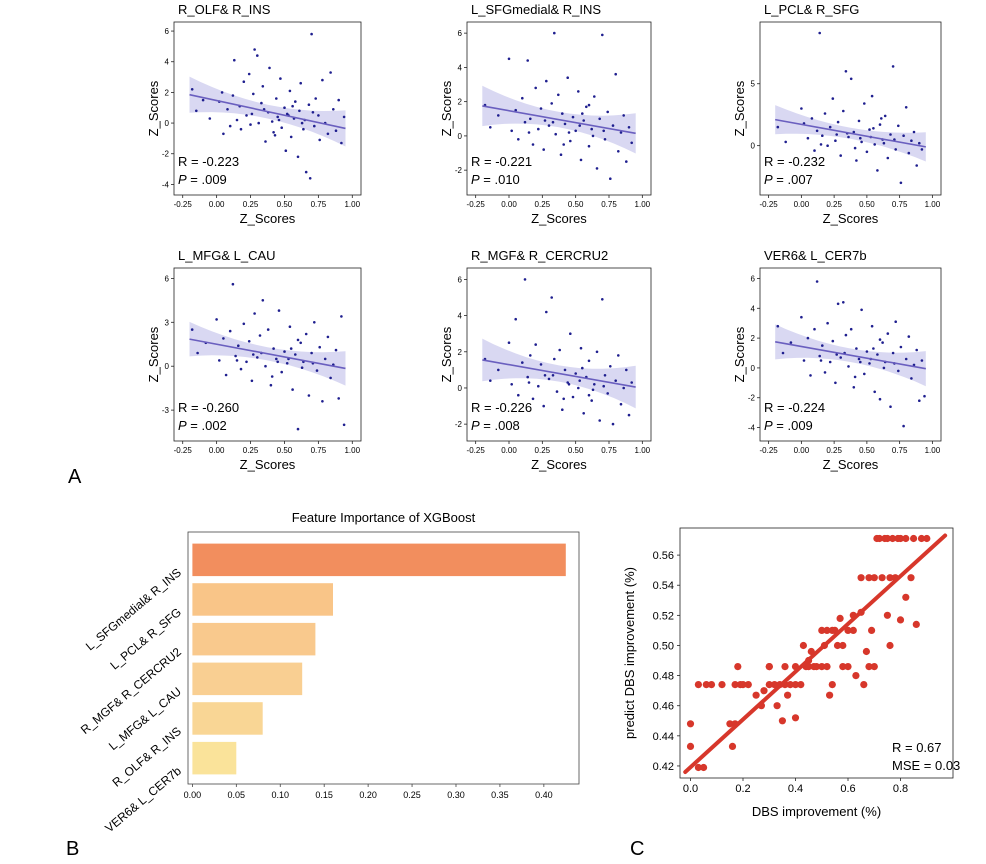 The height and width of the screenshot is (864, 986). What do you see at coordinates (495, 425) in the screenshot?
I see `p-annotation: P = .008` at bounding box center [495, 425].